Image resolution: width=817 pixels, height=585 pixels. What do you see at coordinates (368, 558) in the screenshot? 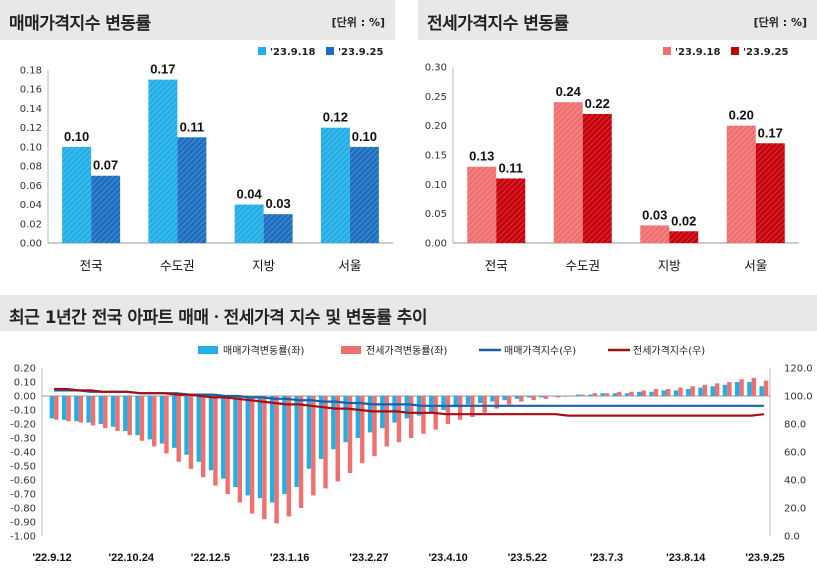
I see `x-tick-label: '23.2.27` at bounding box center [368, 558].